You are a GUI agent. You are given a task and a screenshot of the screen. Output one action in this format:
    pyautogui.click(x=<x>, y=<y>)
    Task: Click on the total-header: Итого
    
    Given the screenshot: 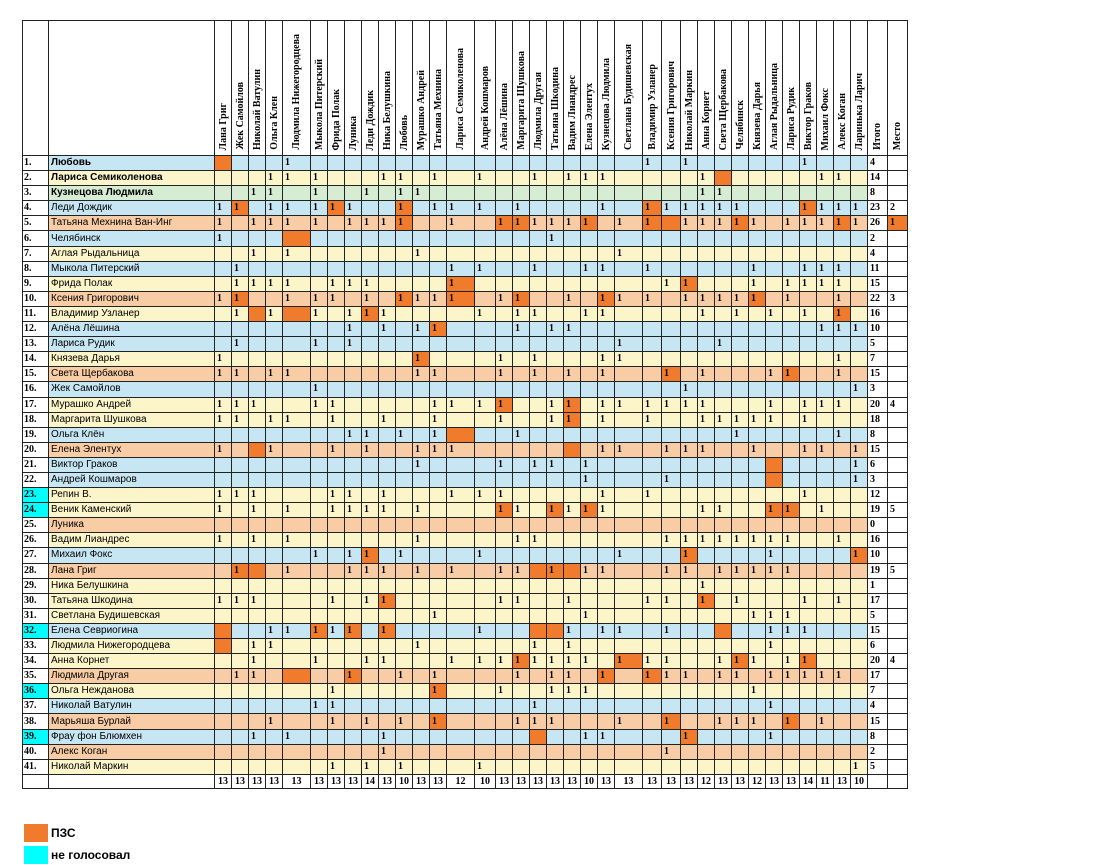 What is the action you would take?
    pyautogui.click(x=877, y=88)
    